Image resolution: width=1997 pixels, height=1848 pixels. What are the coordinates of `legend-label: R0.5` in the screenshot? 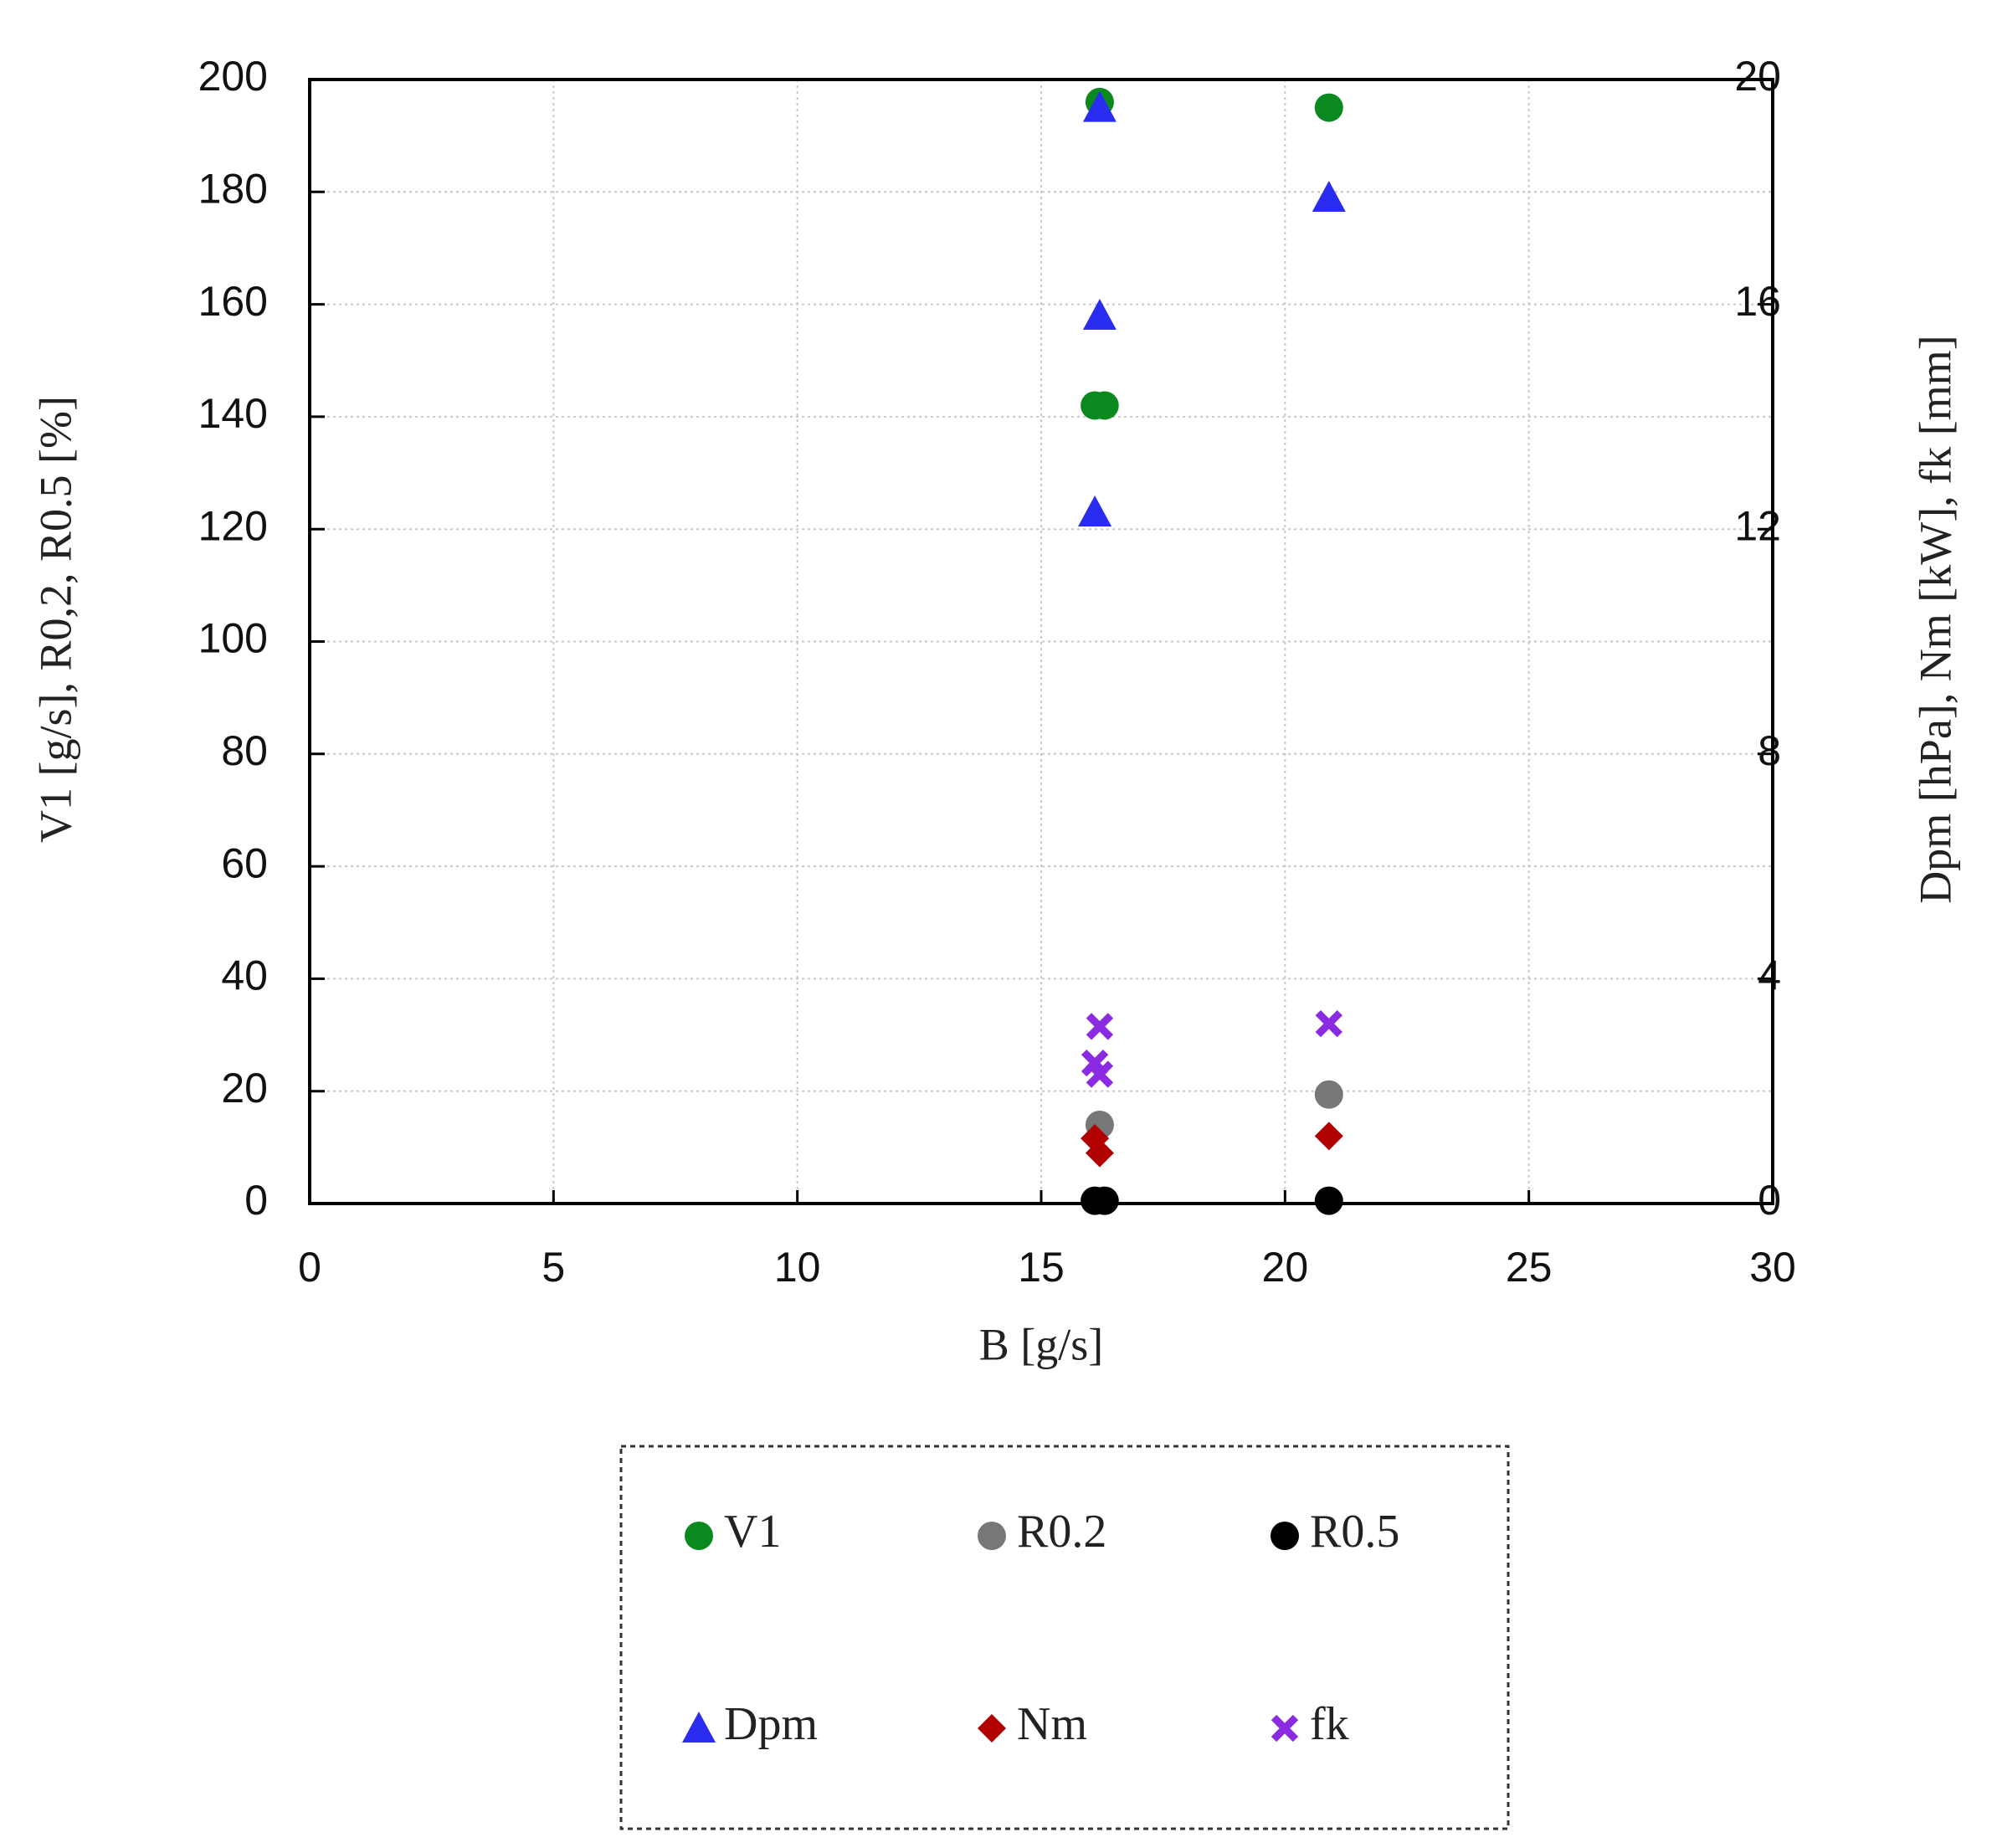 It's located at (1355, 1532).